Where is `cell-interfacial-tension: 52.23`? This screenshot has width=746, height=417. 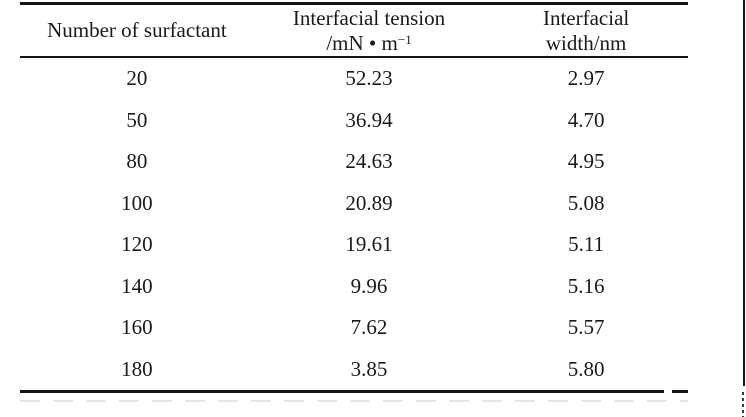
cell-interfacial-tension: 52.23 is located at coordinates (369, 78).